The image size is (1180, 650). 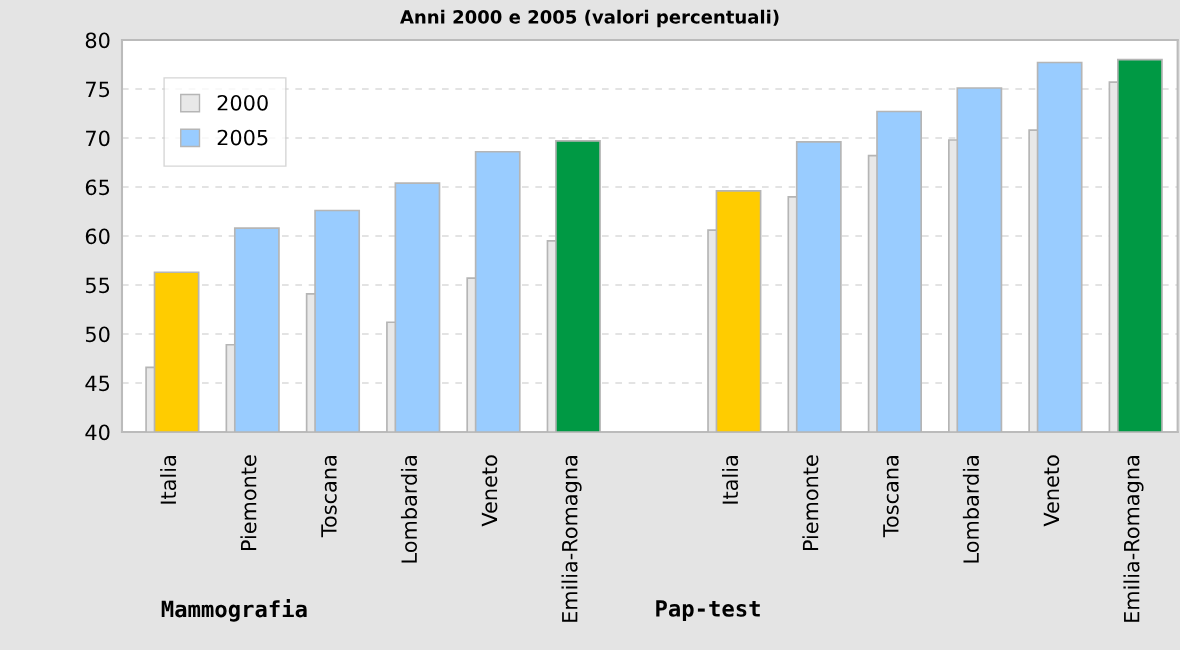 What do you see at coordinates (97, 40) in the screenshot?
I see `y-tick-label: 80` at bounding box center [97, 40].